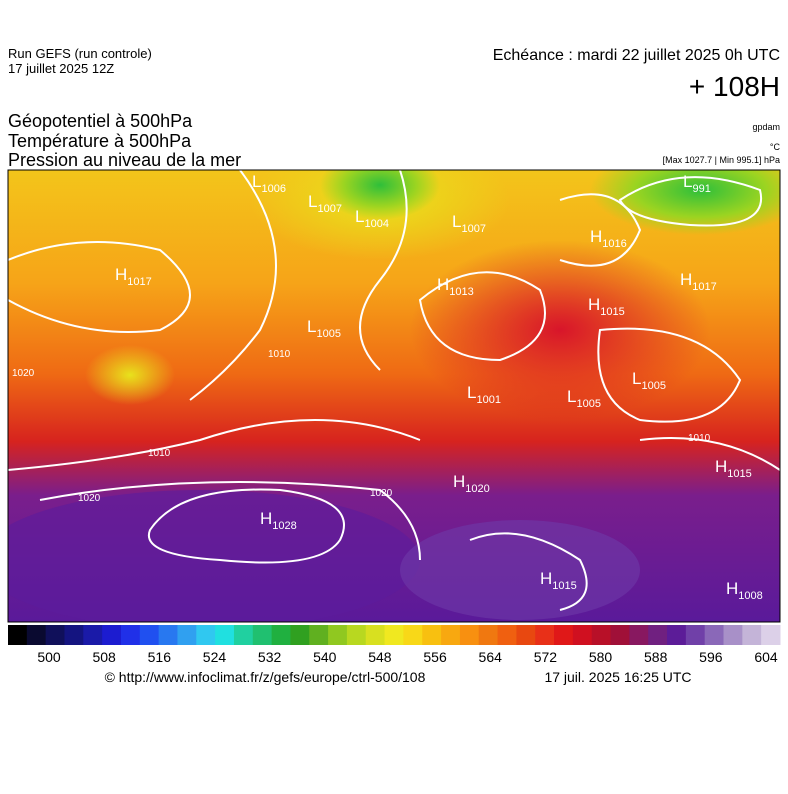 The width and height of the screenshot is (788, 794). Describe the element at coordinates (701, 189) in the screenshot. I see `center-value: 991` at that location.